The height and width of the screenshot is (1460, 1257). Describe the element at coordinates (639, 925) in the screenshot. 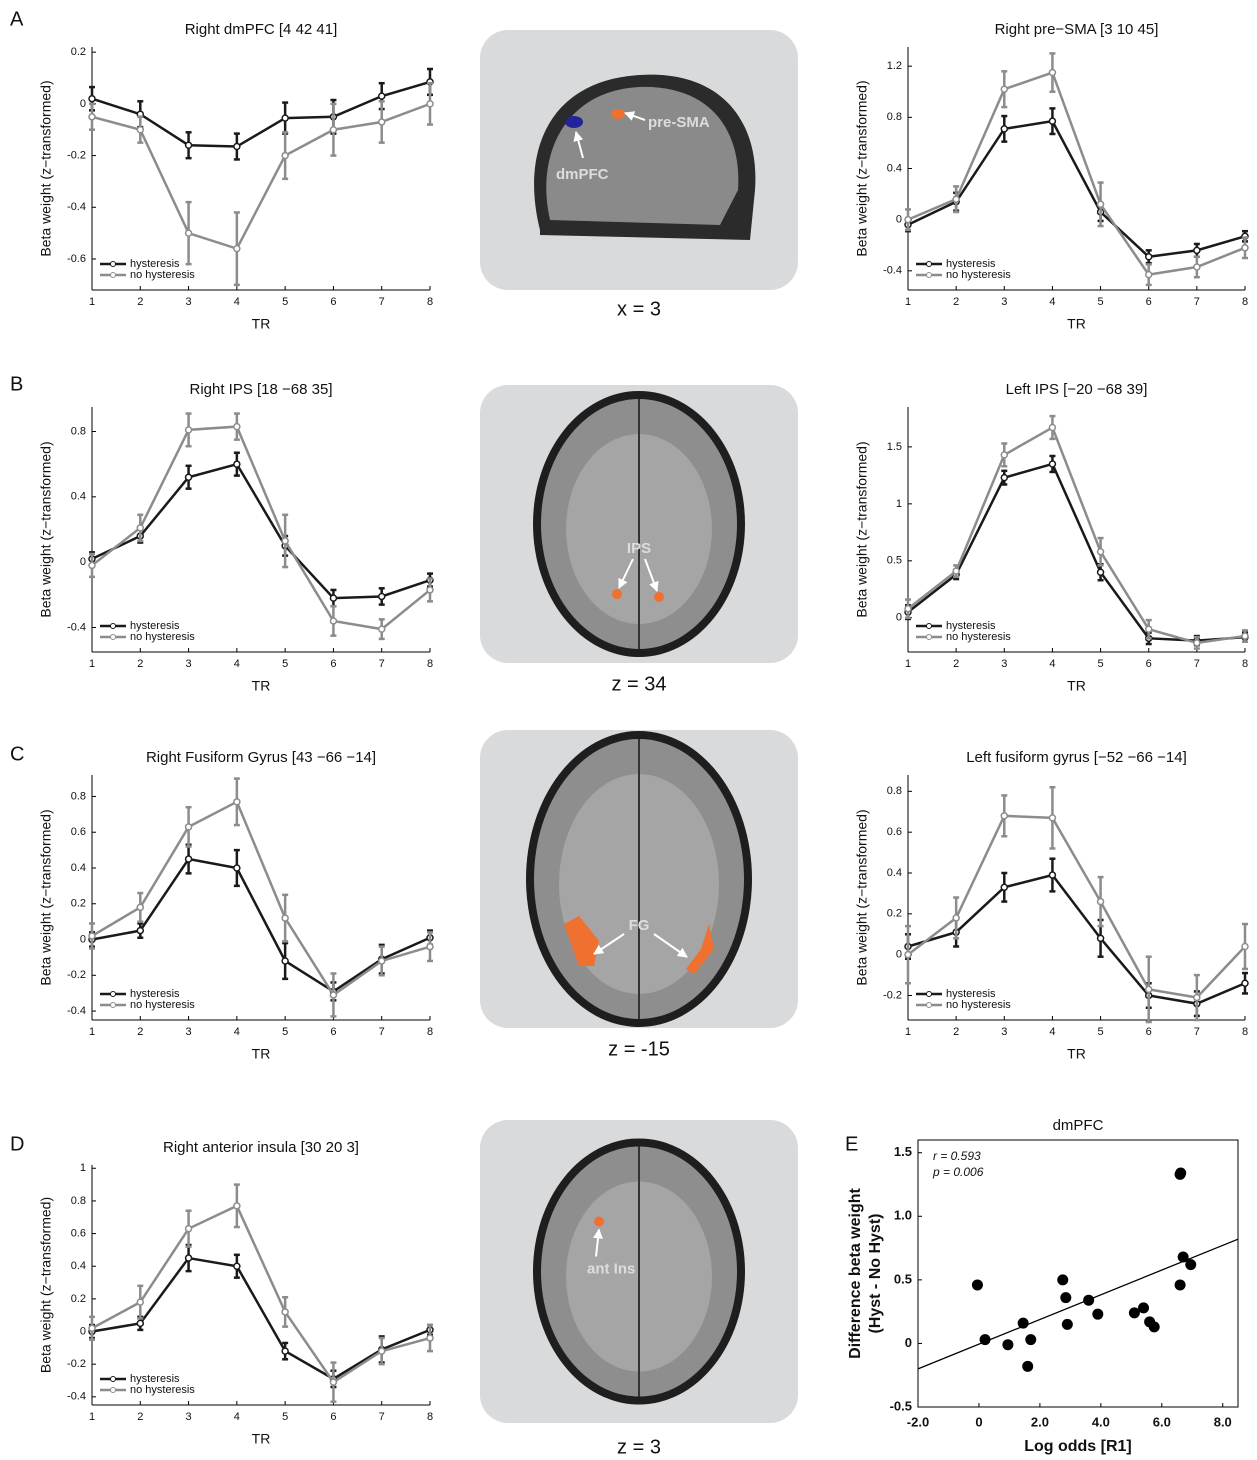

I see `region-label: FG` at that location.